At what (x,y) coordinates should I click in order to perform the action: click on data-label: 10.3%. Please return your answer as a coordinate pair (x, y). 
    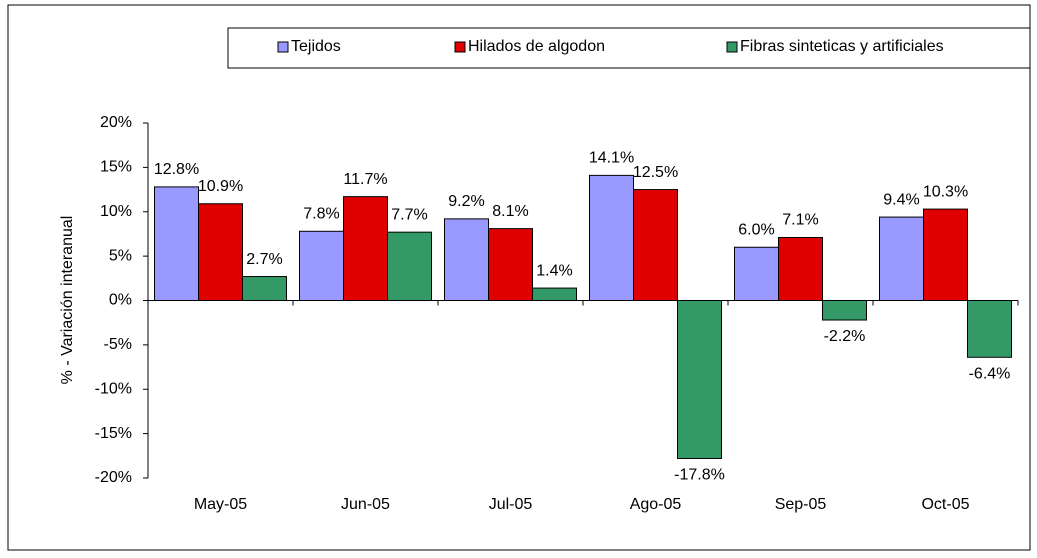
    Looking at the image, I should click on (945, 191).